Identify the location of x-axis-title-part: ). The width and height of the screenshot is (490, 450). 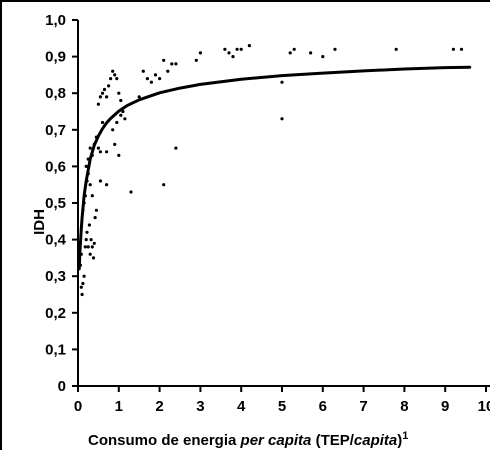
(399, 440).